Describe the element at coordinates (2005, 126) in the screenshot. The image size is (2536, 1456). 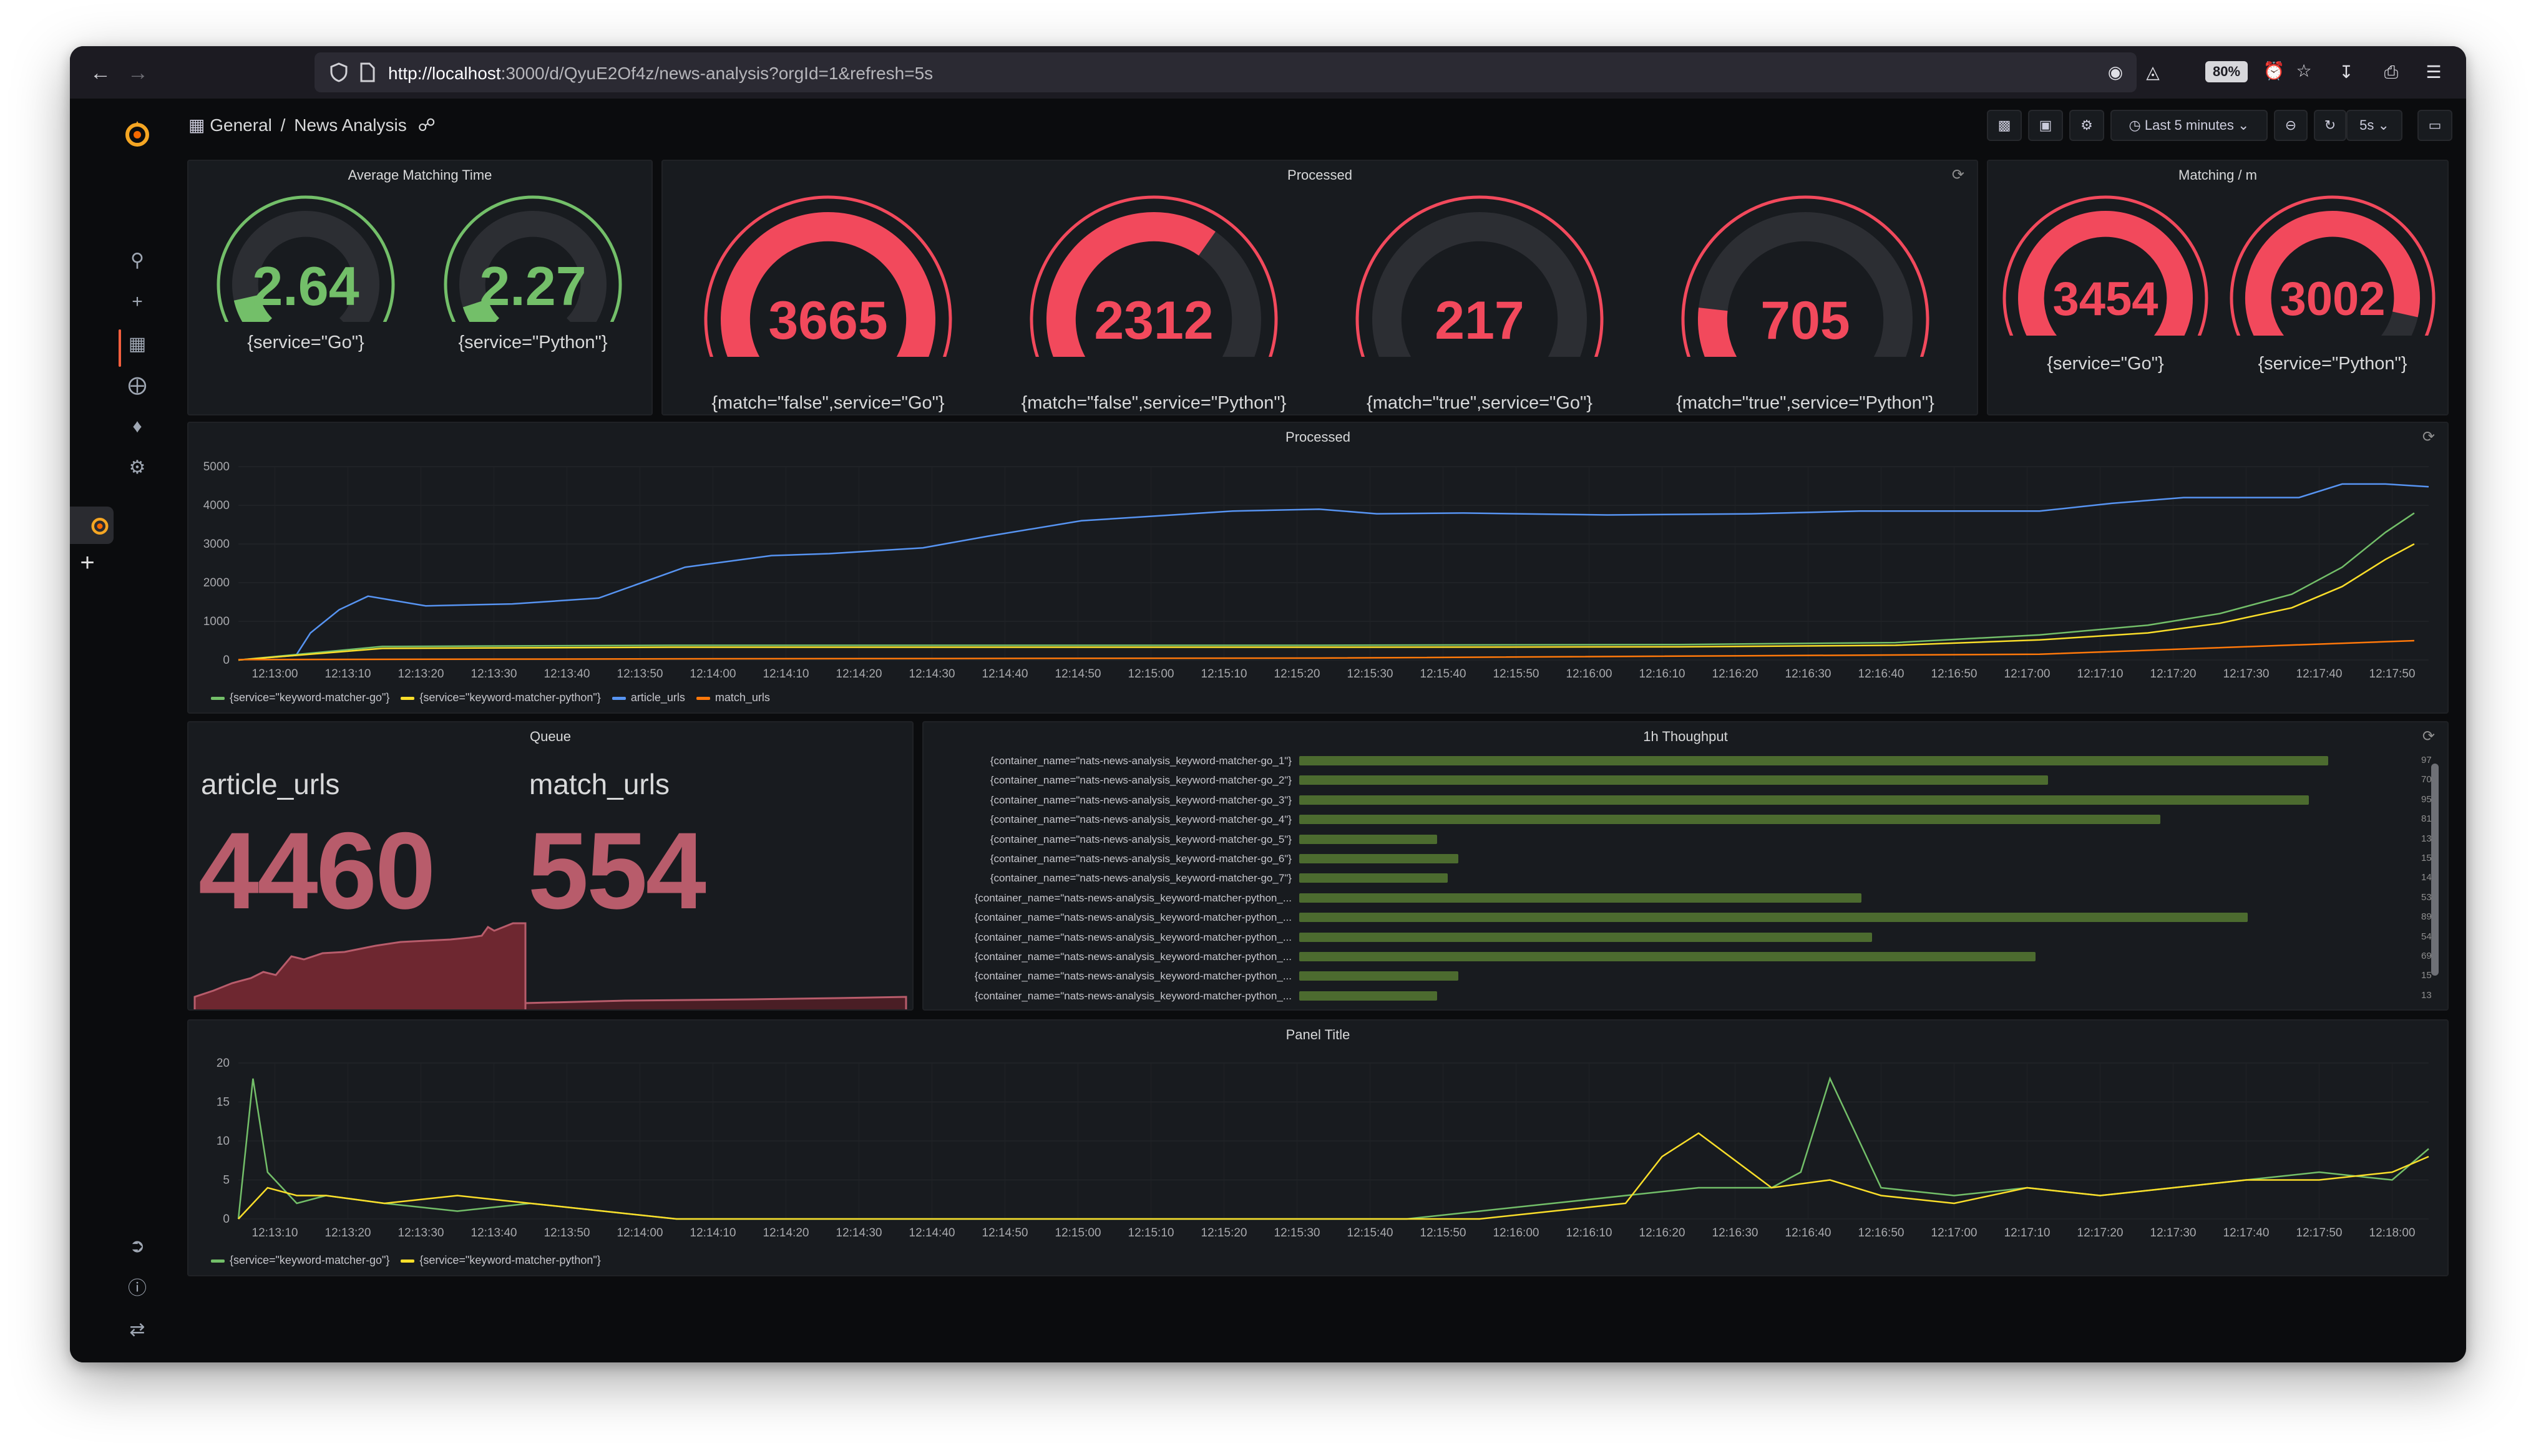
I see `add-panel-icon: ▩` at that location.